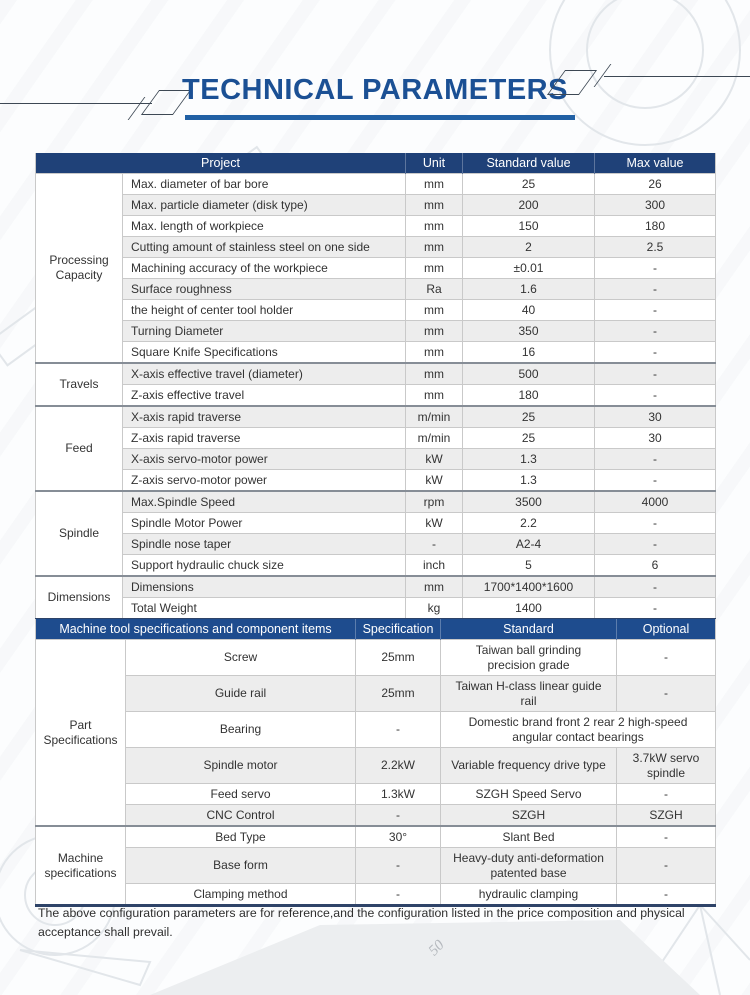  I want to click on standard-cell: Variable frequency drive type, so click(528, 765).